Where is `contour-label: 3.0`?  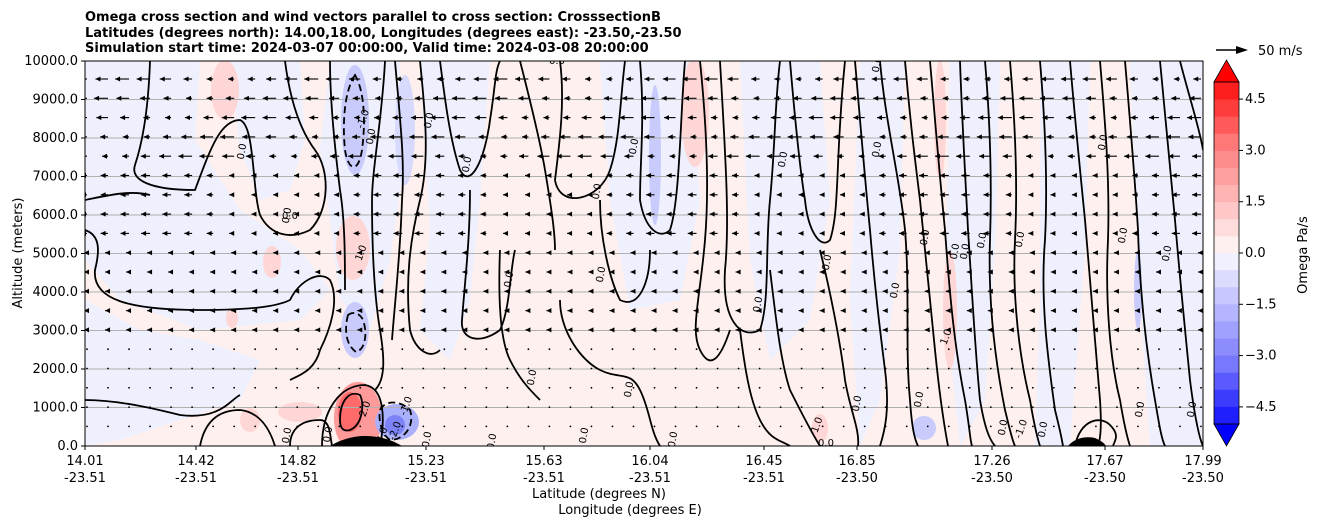 contour-label: 3.0 is located at coordinates (383, 435).